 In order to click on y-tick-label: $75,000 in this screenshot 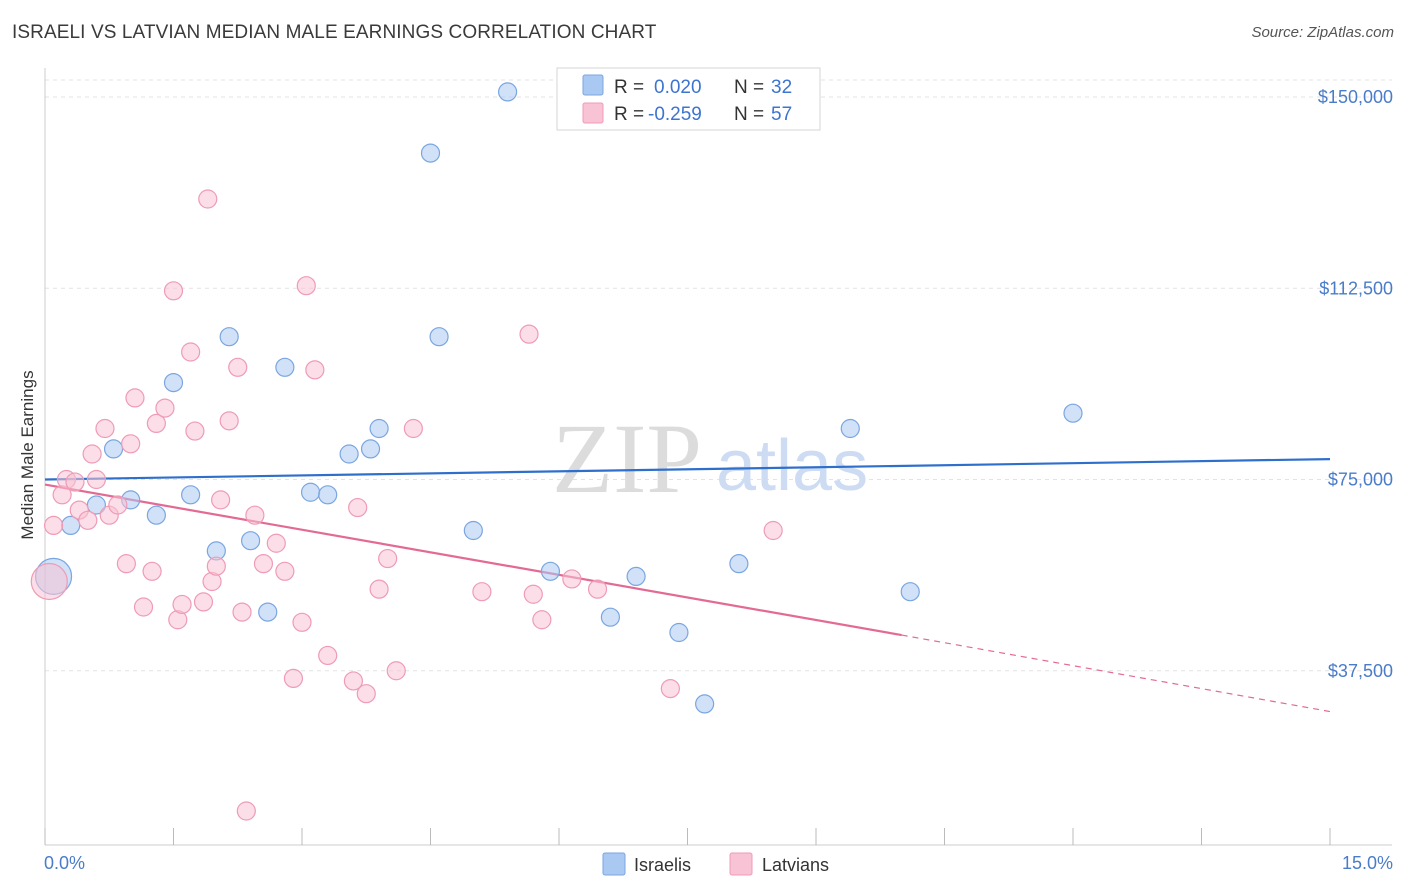, I will do `click(1360, 480)`.